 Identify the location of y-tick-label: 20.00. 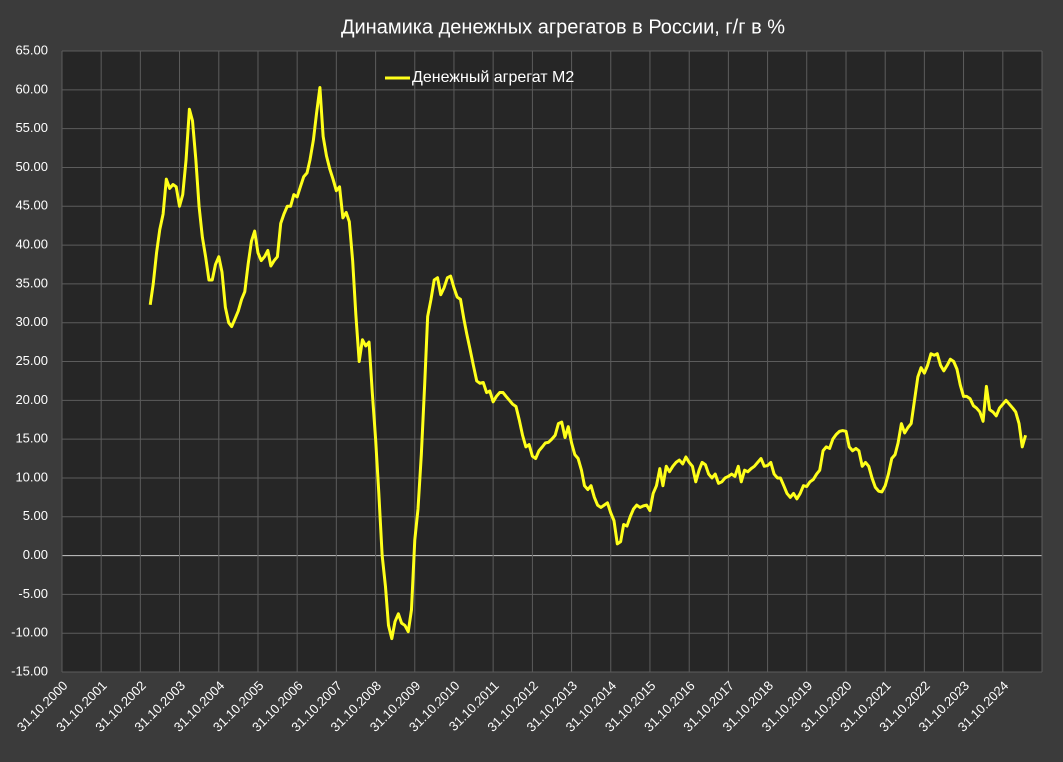
(31, 399).